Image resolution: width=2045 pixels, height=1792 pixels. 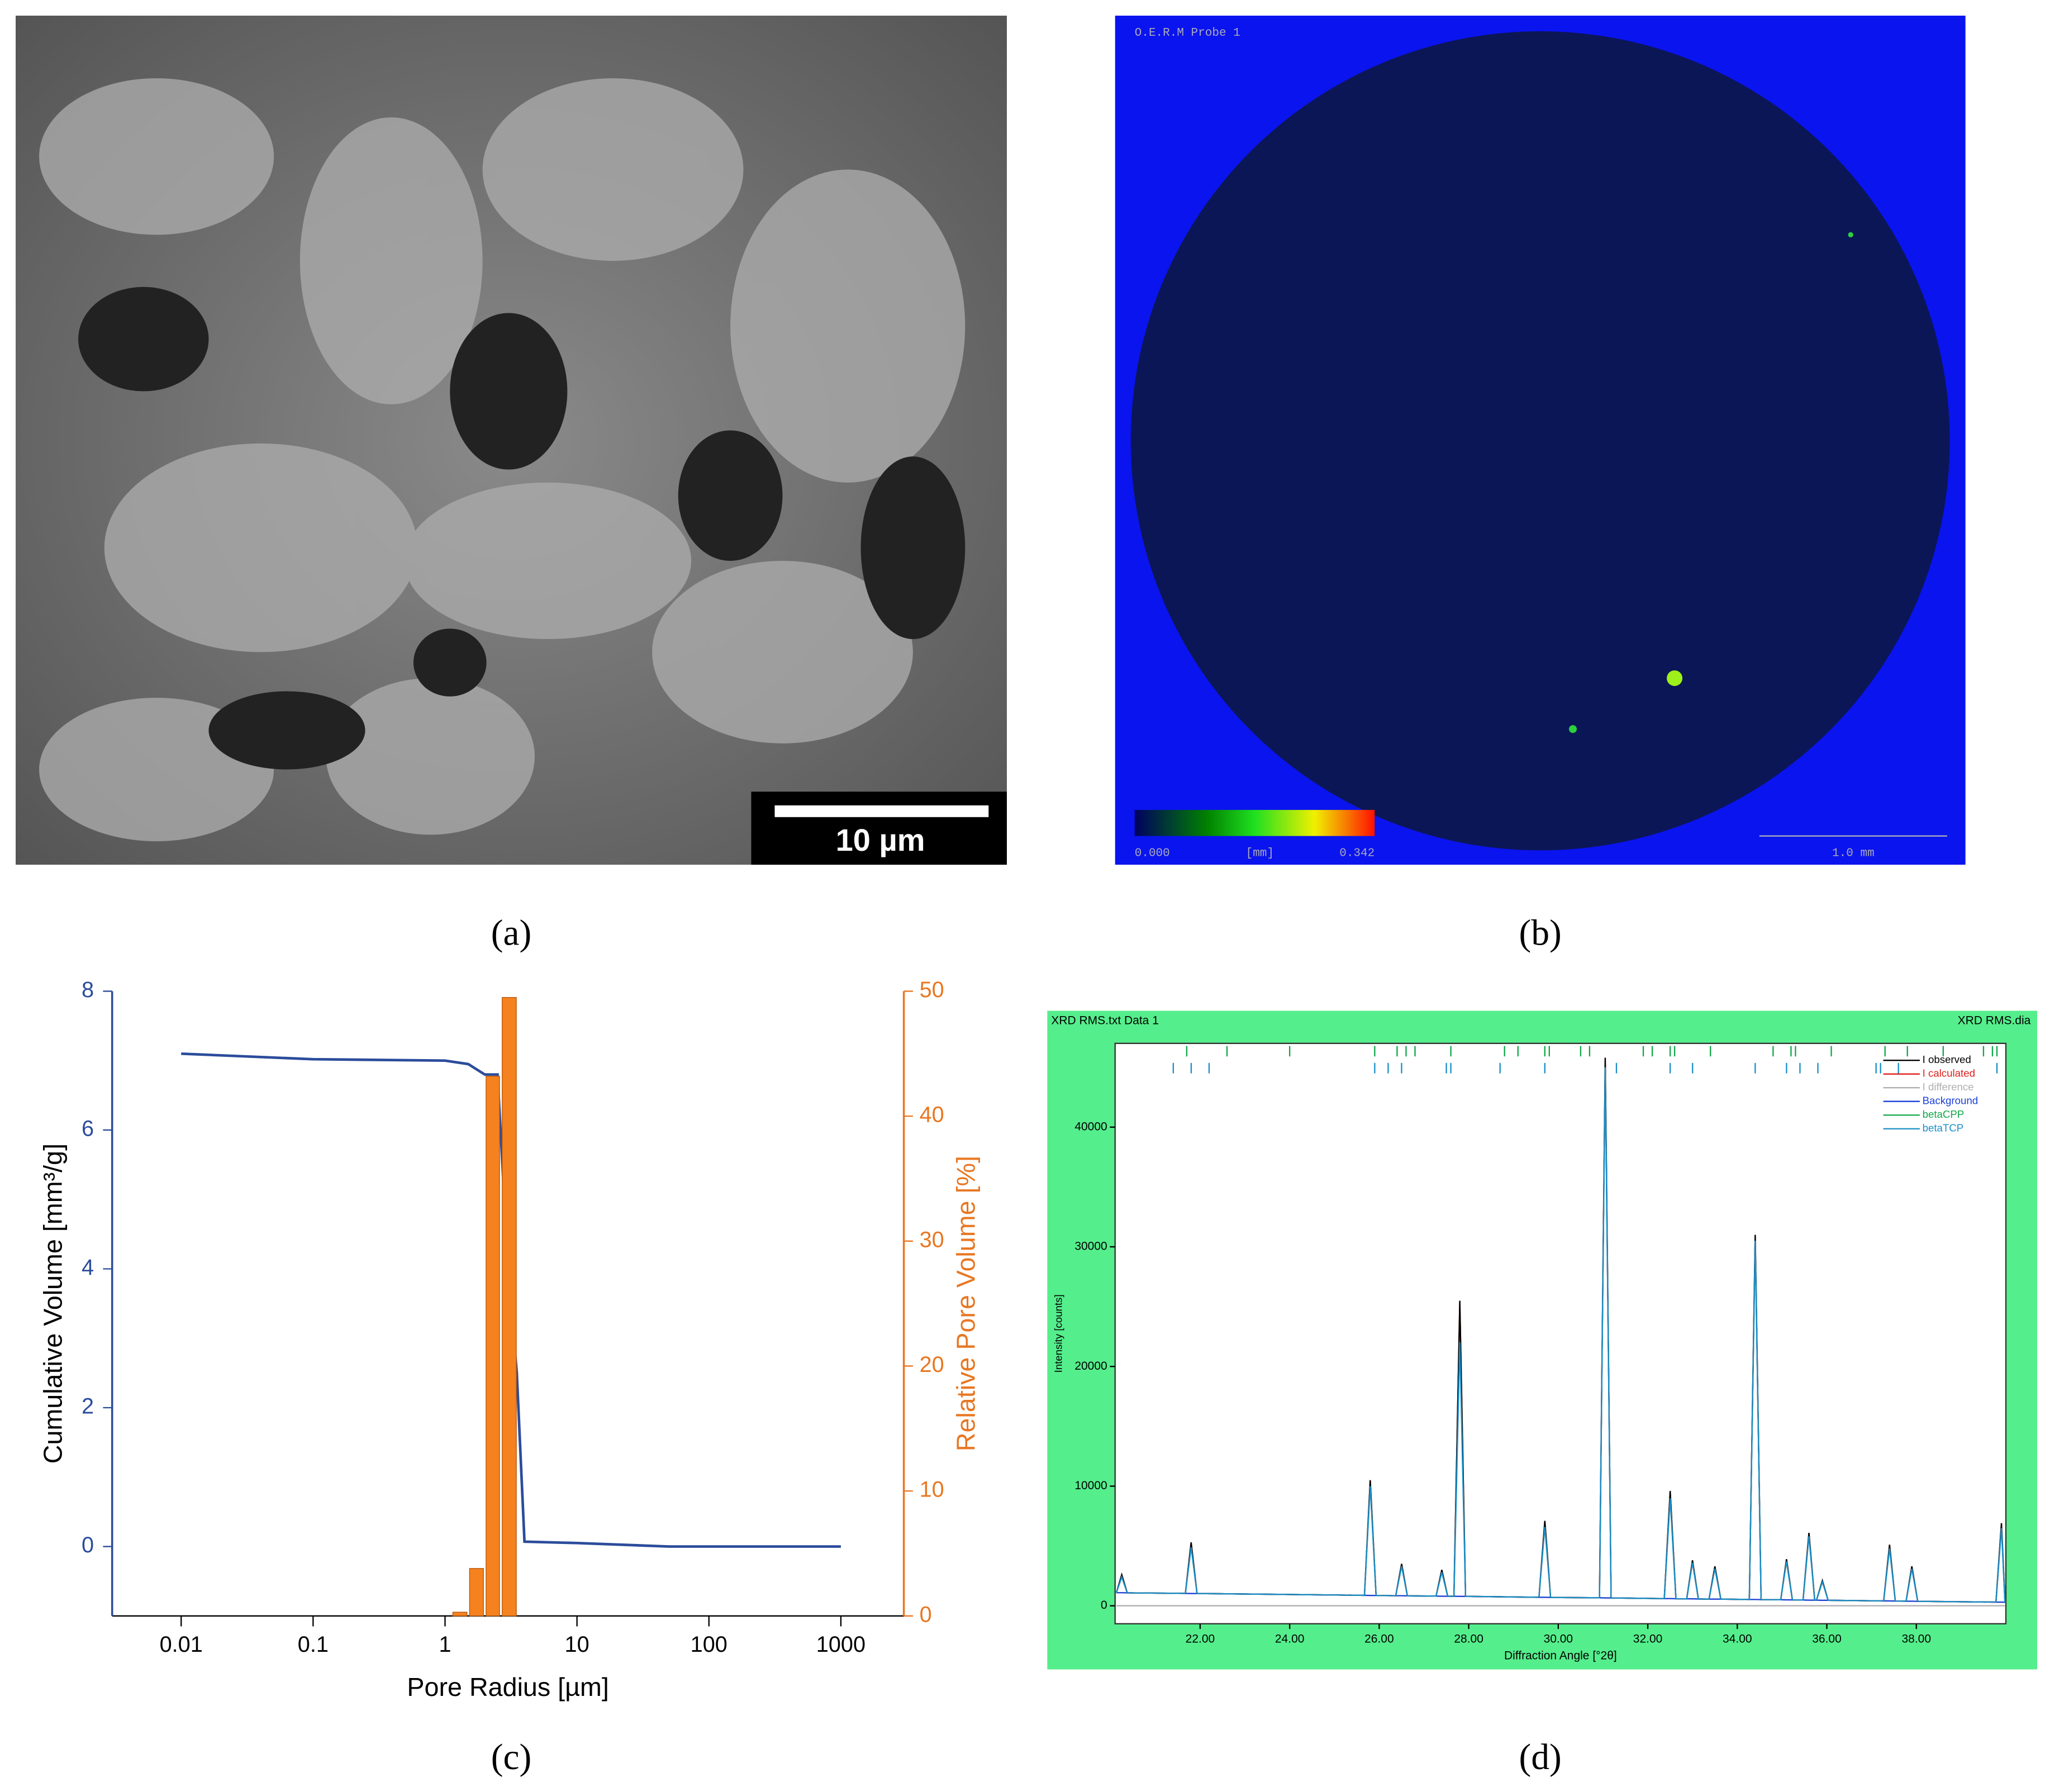 I want to click on colorbar-min: 0.000, so click(x=1152, y=853).